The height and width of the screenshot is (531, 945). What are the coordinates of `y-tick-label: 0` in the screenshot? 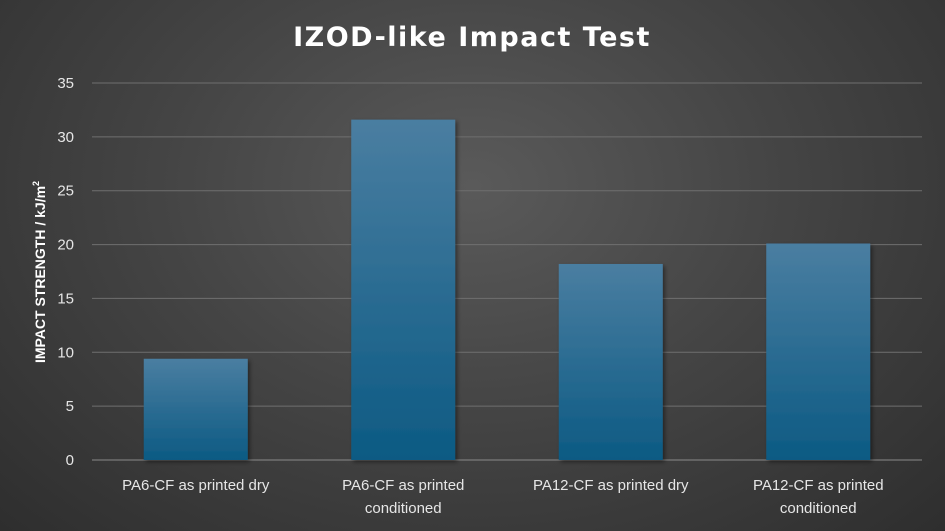 It's located at (70, 460).